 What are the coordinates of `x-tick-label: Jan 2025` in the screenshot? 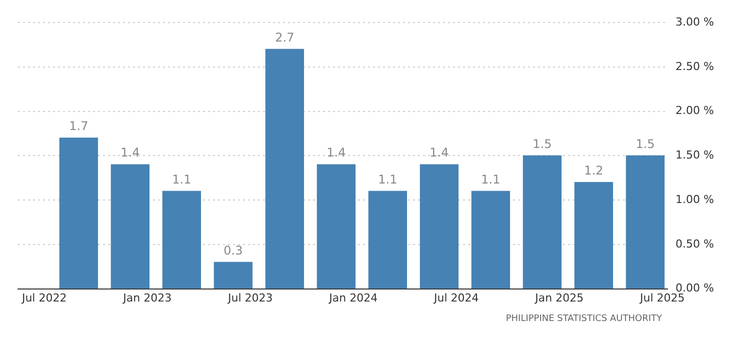 It's located at (559, 297).